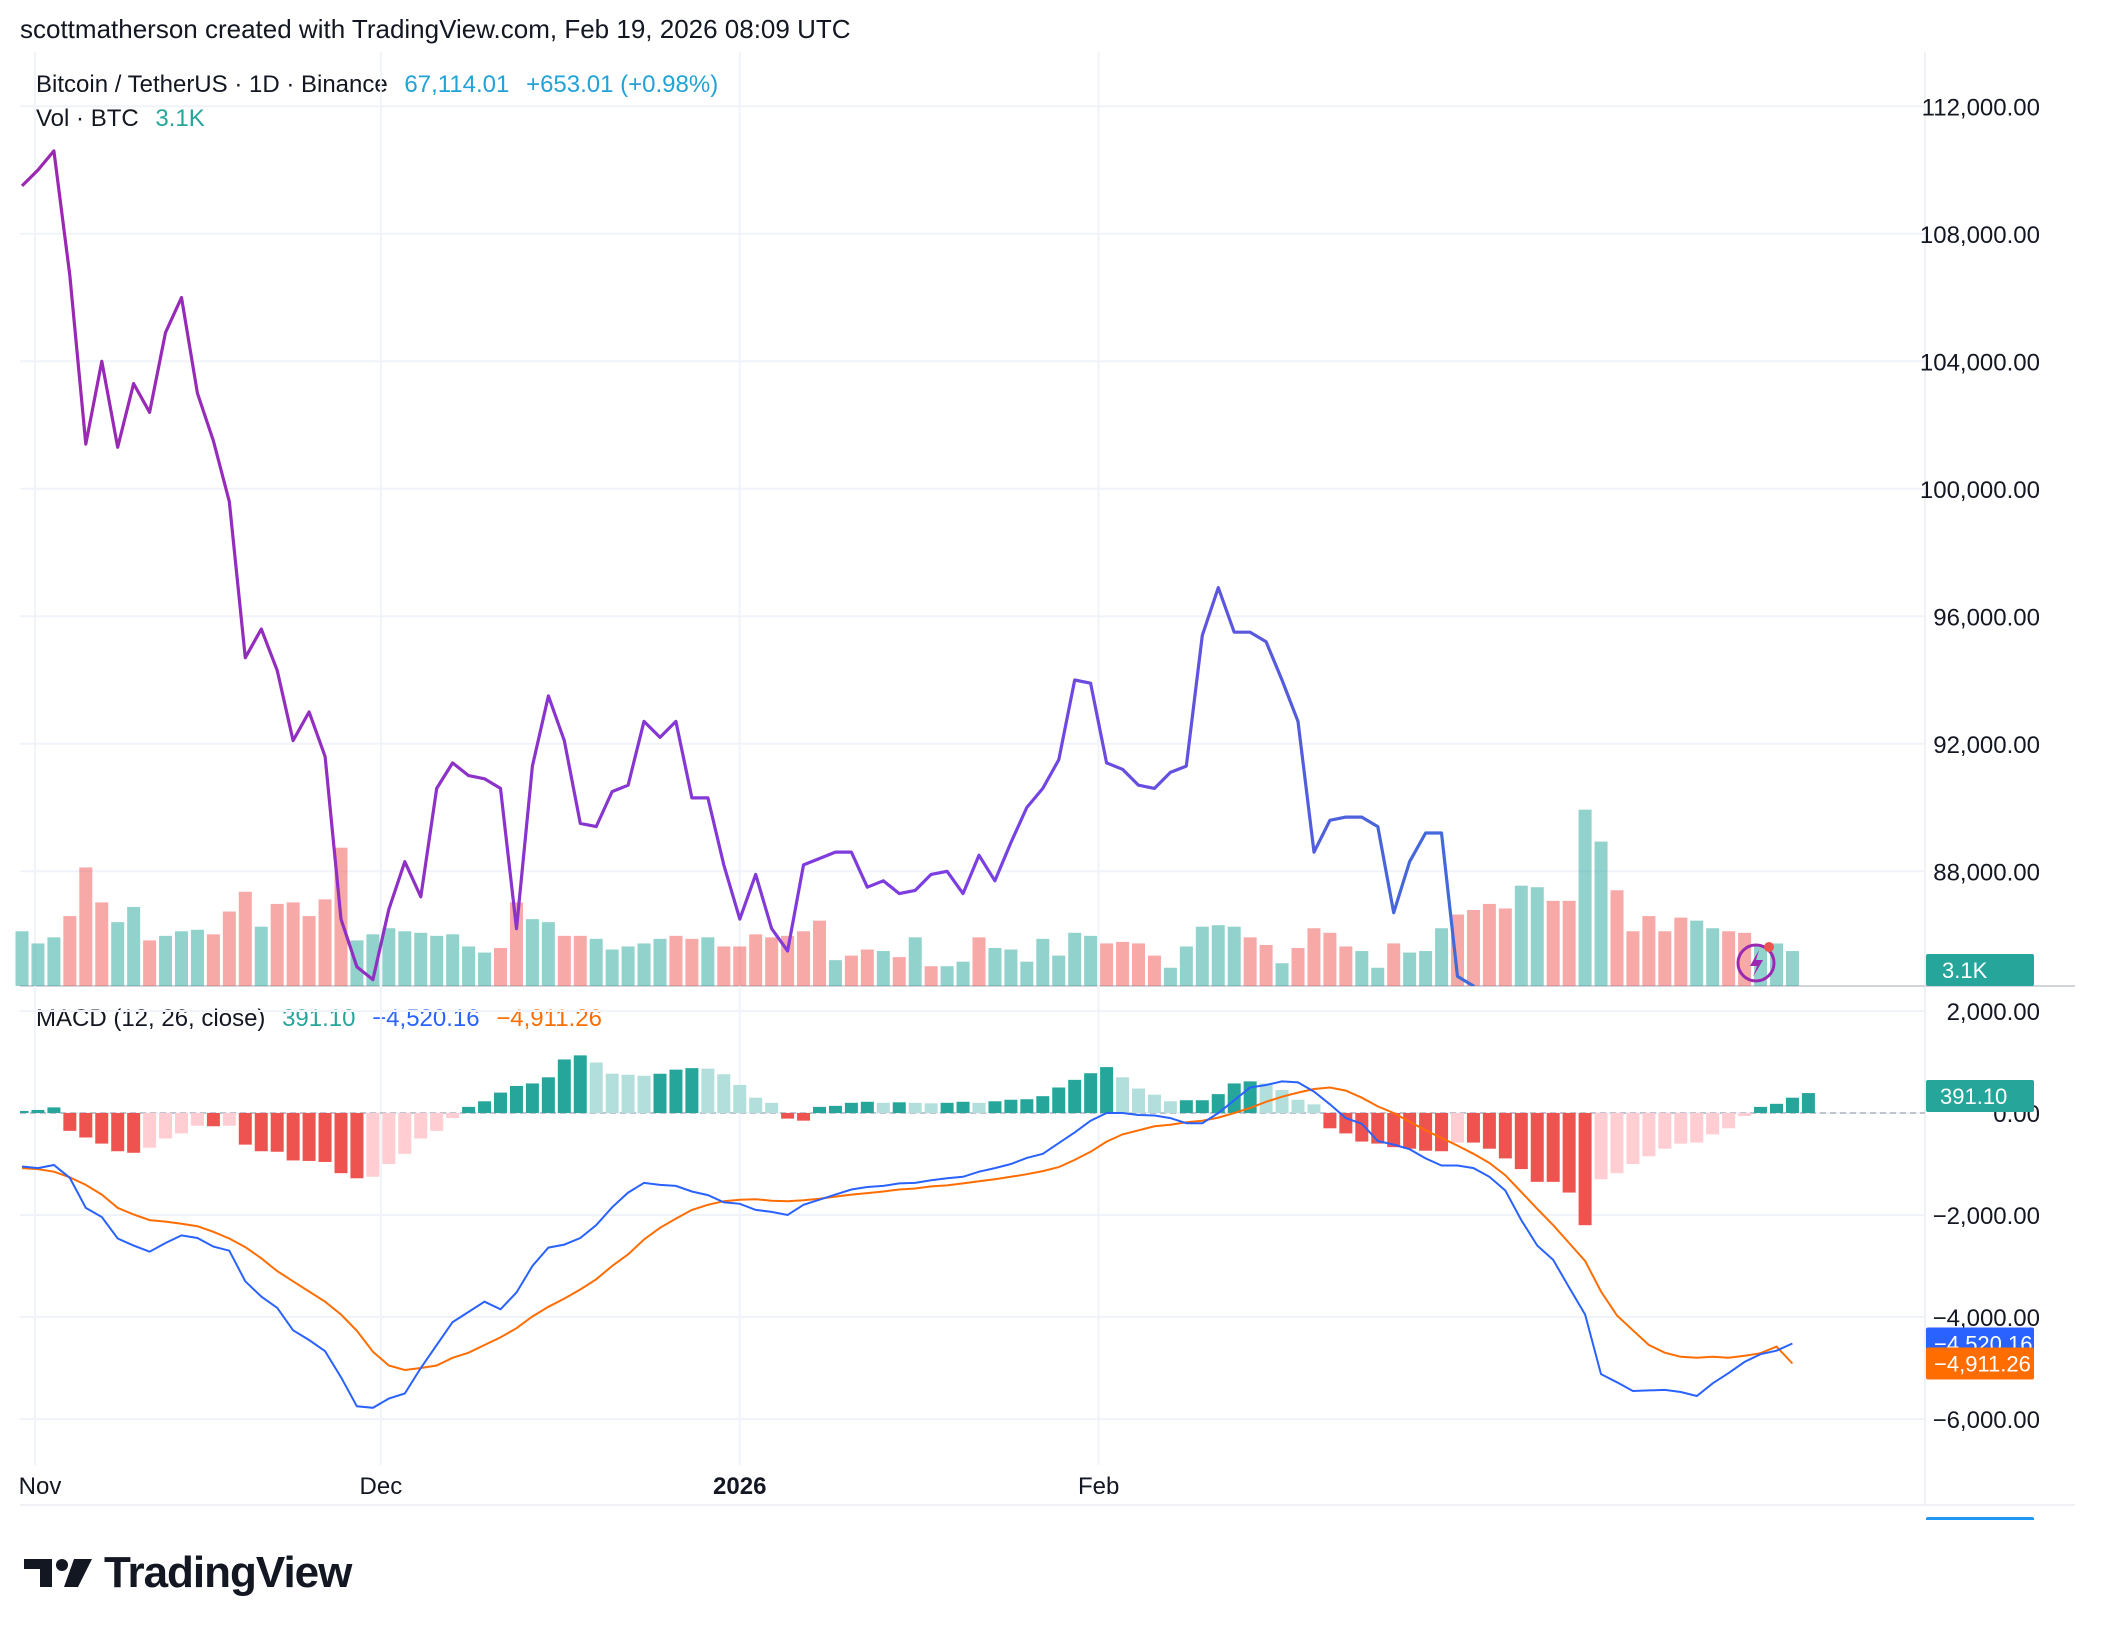 This screenshot has height=1628, width=2108. I want to click on symbol-label: Bitcoin / TetherUS · 1D · Binance, so click(212, 84).